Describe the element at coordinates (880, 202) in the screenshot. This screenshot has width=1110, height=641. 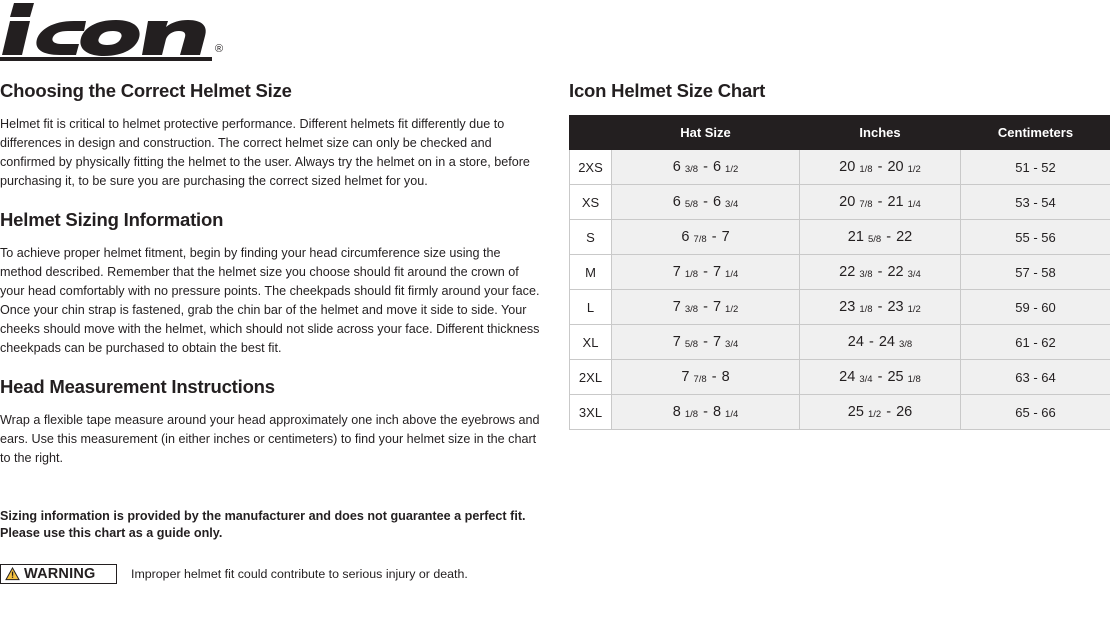
I see `cell-inches: 20 7/8 - 21 1/4` at that location.